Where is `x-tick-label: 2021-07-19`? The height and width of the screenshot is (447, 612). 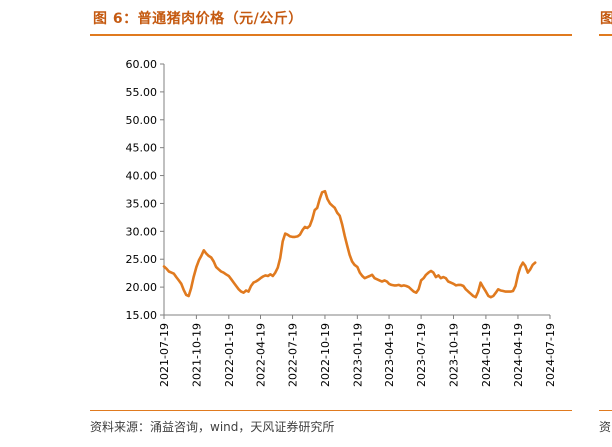
x-tick-label: 2021-07-19 is located at coordinates (164, 355).